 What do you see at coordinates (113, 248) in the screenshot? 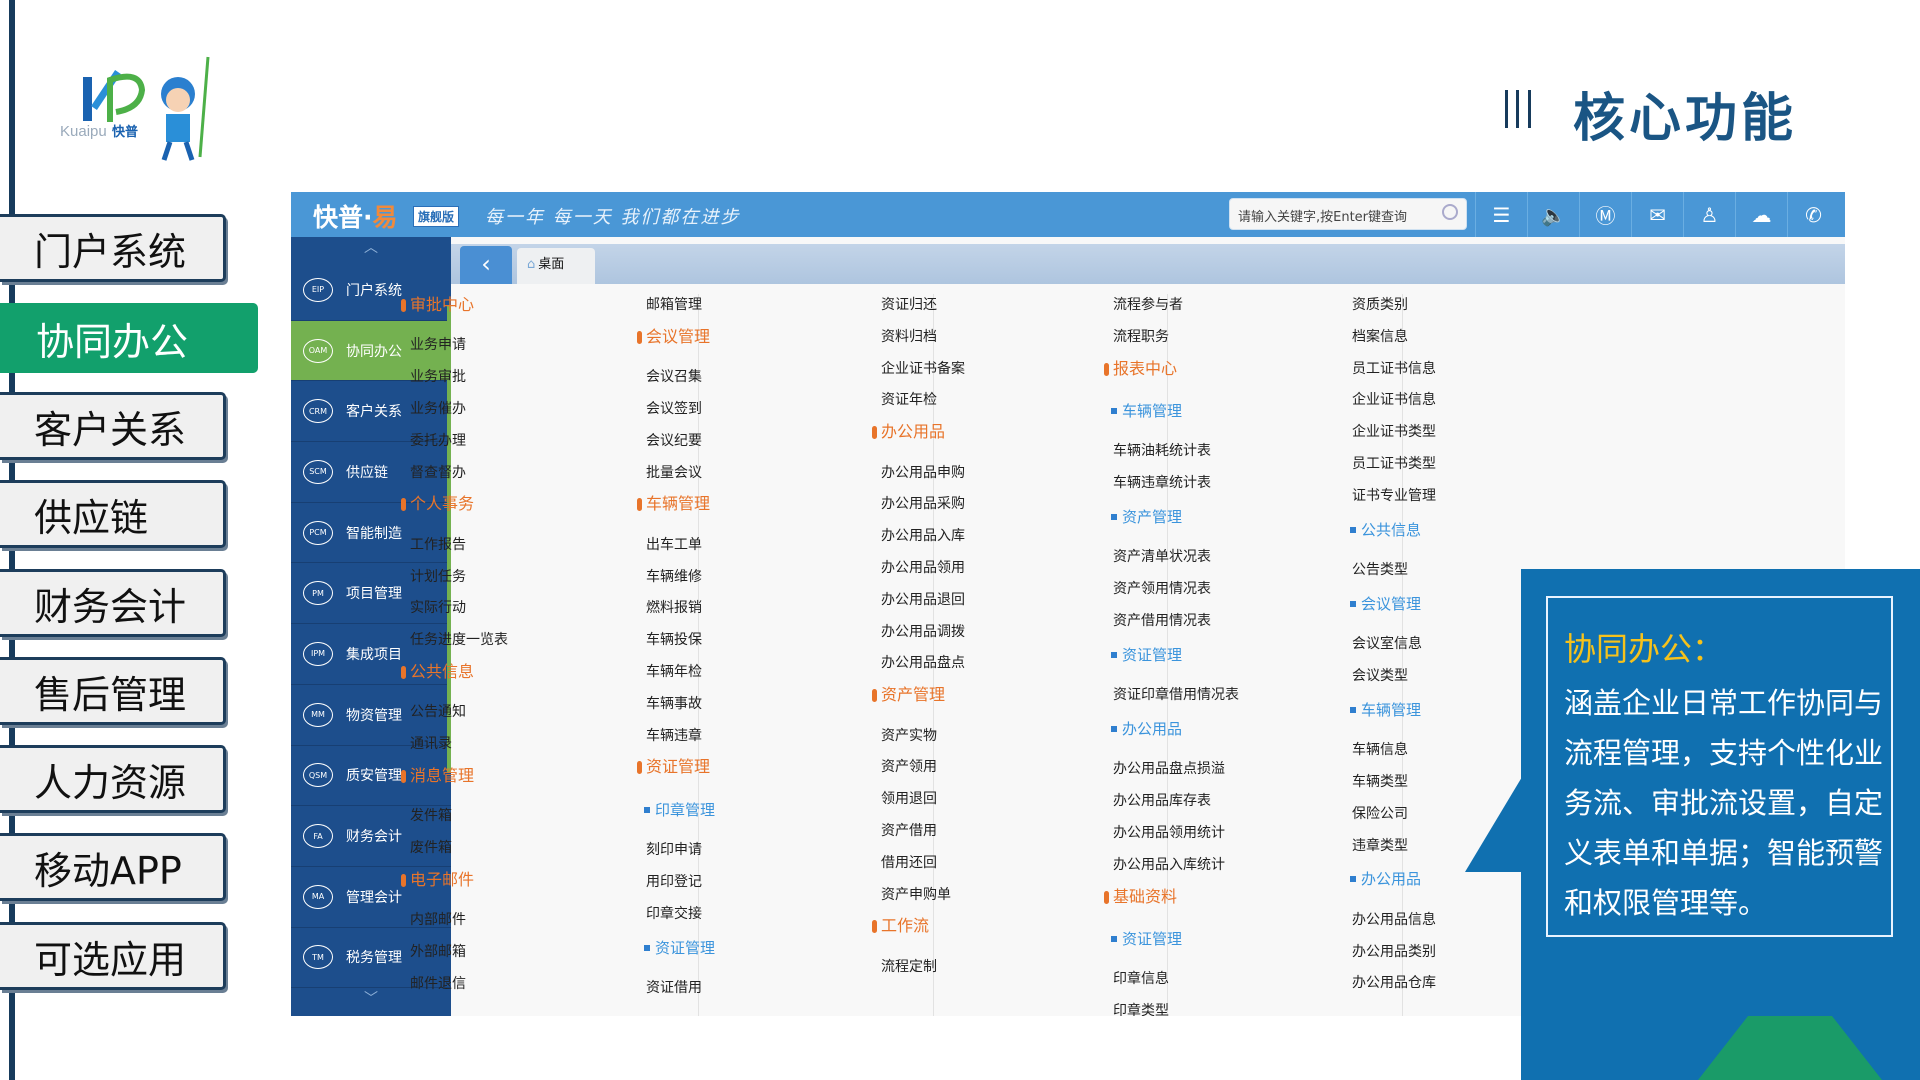
I see `nav-button-0: 门户系统` at bounding box center [113, 248].